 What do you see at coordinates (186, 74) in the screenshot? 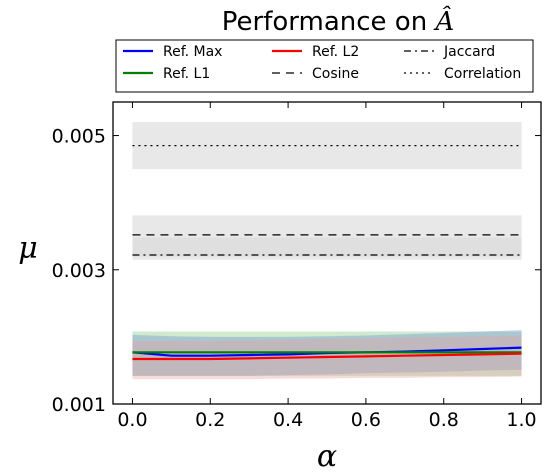
I see `legend-label-ref-l1: Ref. L1` at bounding box center [186, 74].